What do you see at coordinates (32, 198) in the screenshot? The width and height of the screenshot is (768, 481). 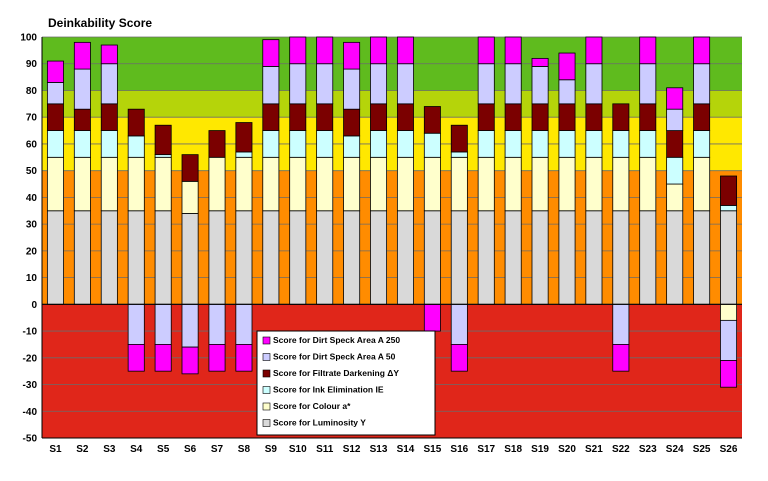 I see `y-tick-label: 40` at bounding box center [32, 198].